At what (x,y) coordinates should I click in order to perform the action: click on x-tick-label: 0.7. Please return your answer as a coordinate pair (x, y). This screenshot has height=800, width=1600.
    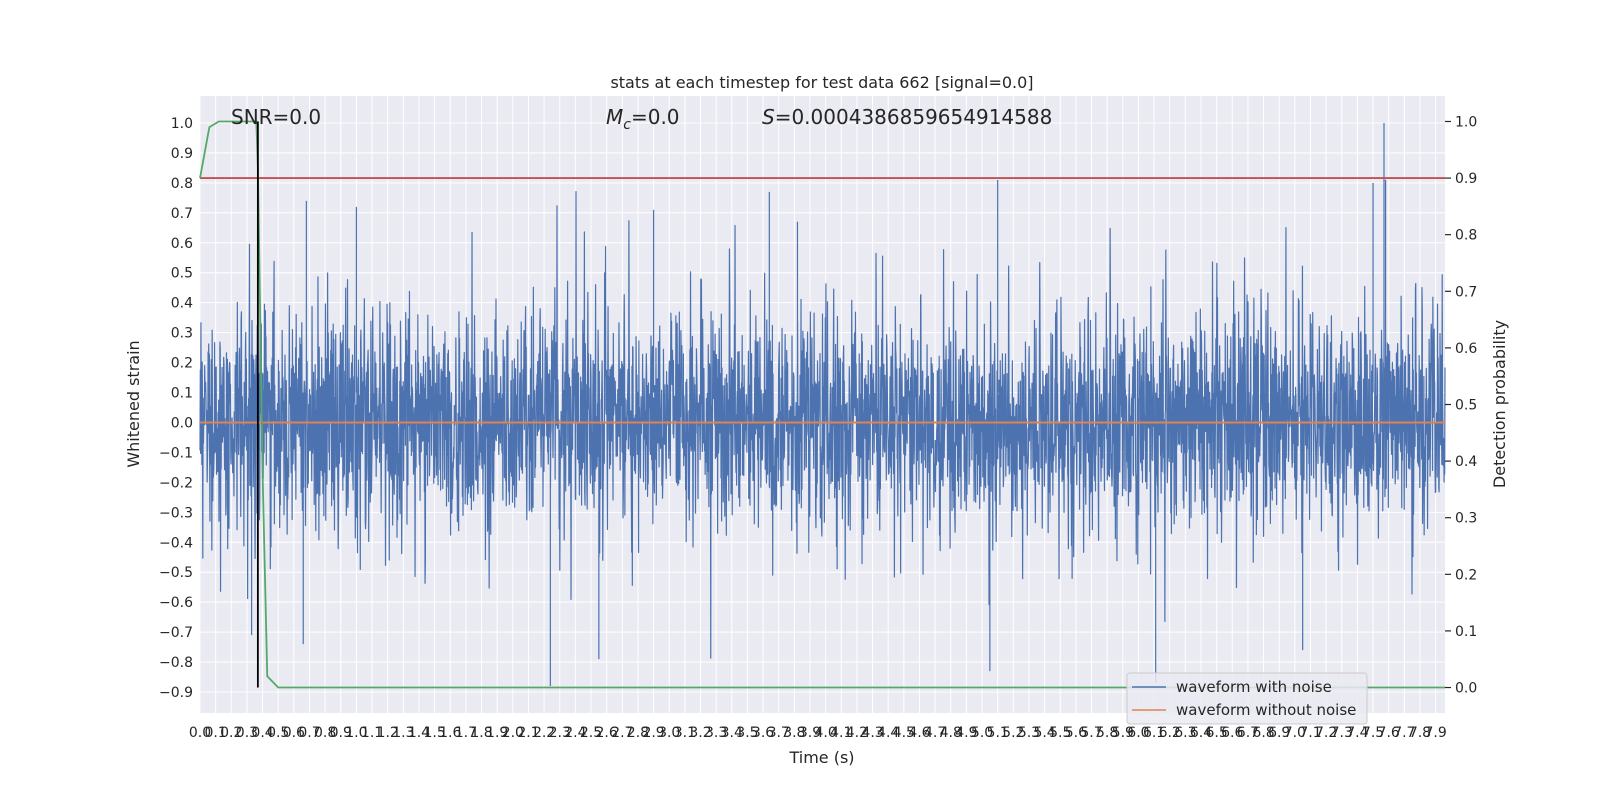
    Looking at the image, I should click on (309, 733).